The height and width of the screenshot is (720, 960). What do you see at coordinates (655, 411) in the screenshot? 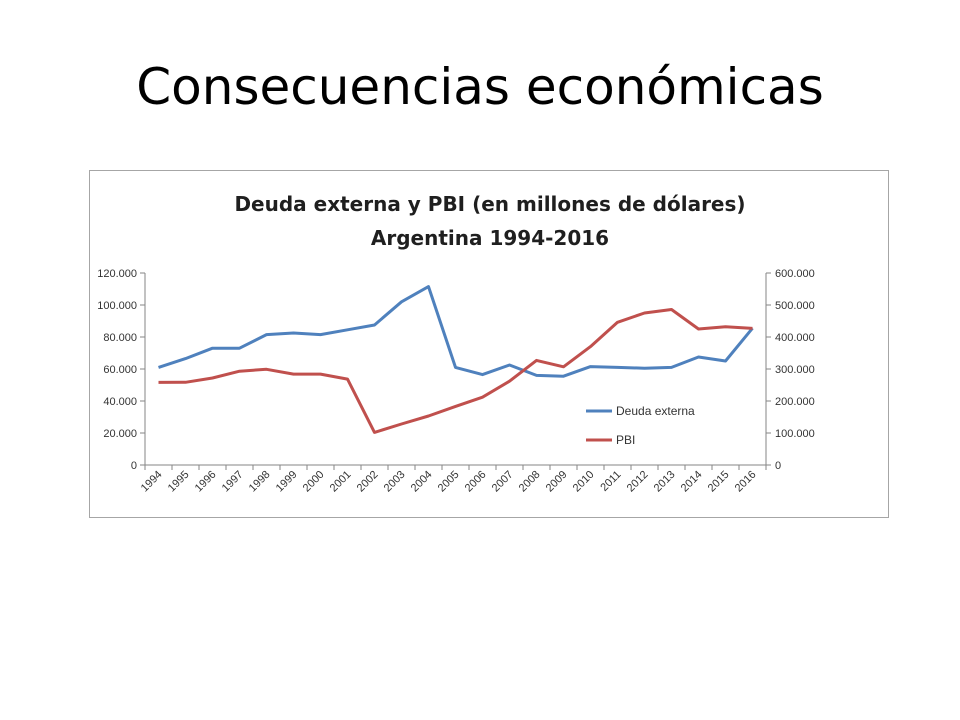
I see `legend-label: Deuda externa` at bounding box center [655, 411].